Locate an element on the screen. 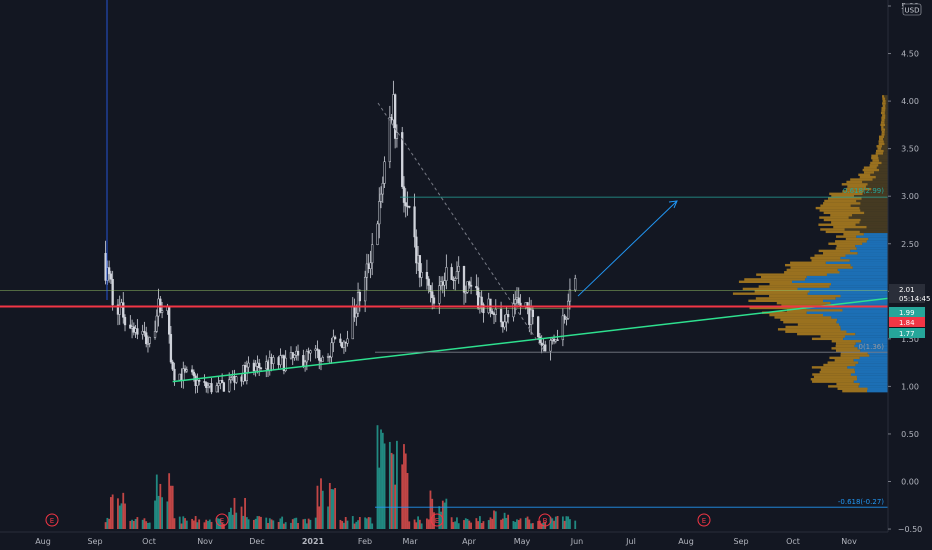 The width and height of the screenshot is (932, 550). earnings-marker-label: E is located at coordinates (222, 521).